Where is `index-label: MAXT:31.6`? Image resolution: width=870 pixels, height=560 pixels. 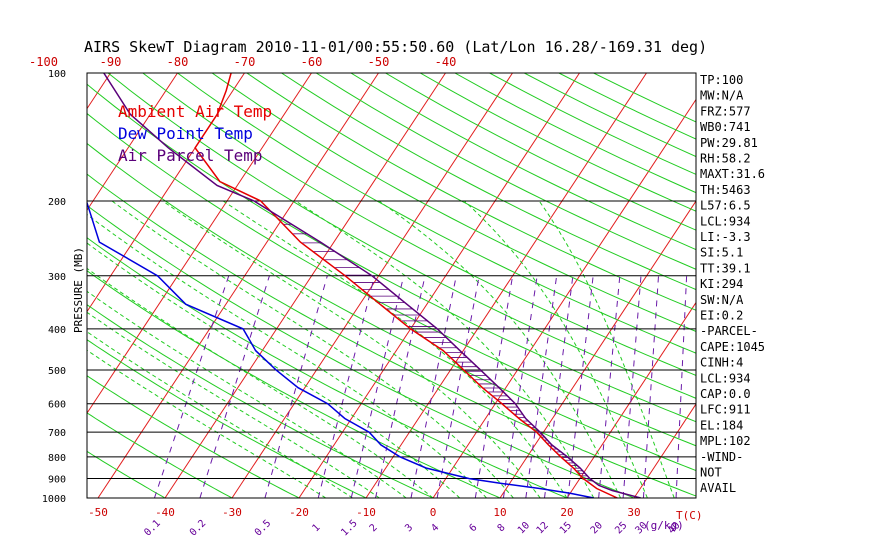
index-label: MAXT:31.6 is located at coordinates (732, 174).